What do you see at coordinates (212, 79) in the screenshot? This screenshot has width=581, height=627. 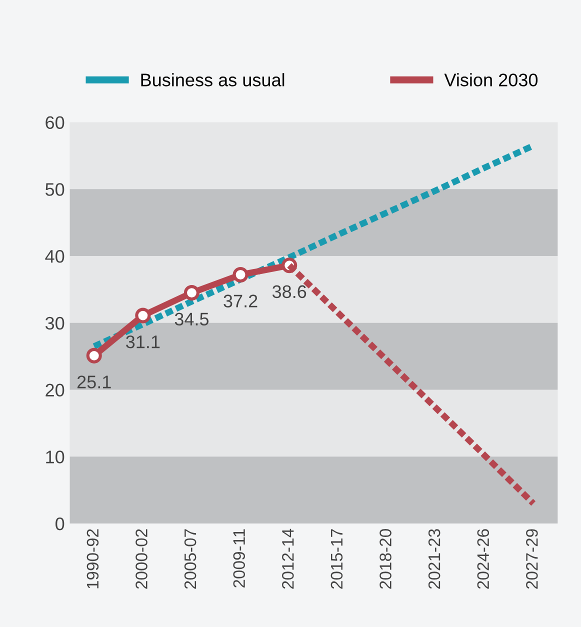 I see `legend-label: Business as usual` at bounding box center [212, 79].